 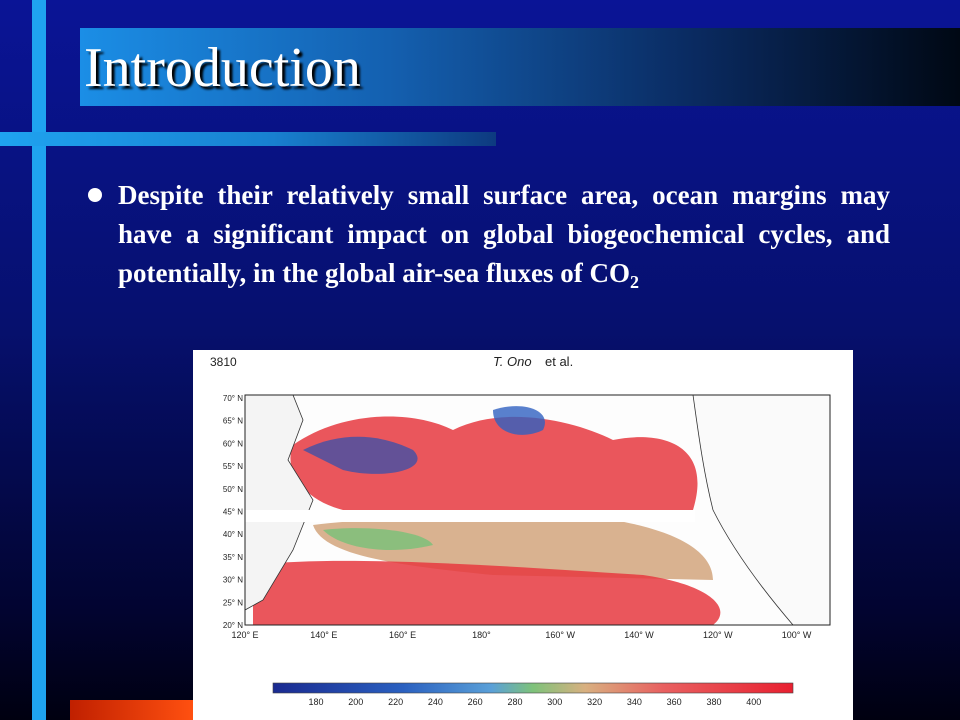 What do you see at coordinates (315, 702) in the screenshot?
I see `colorbar-label: 180` at bounding box center [315, 702].